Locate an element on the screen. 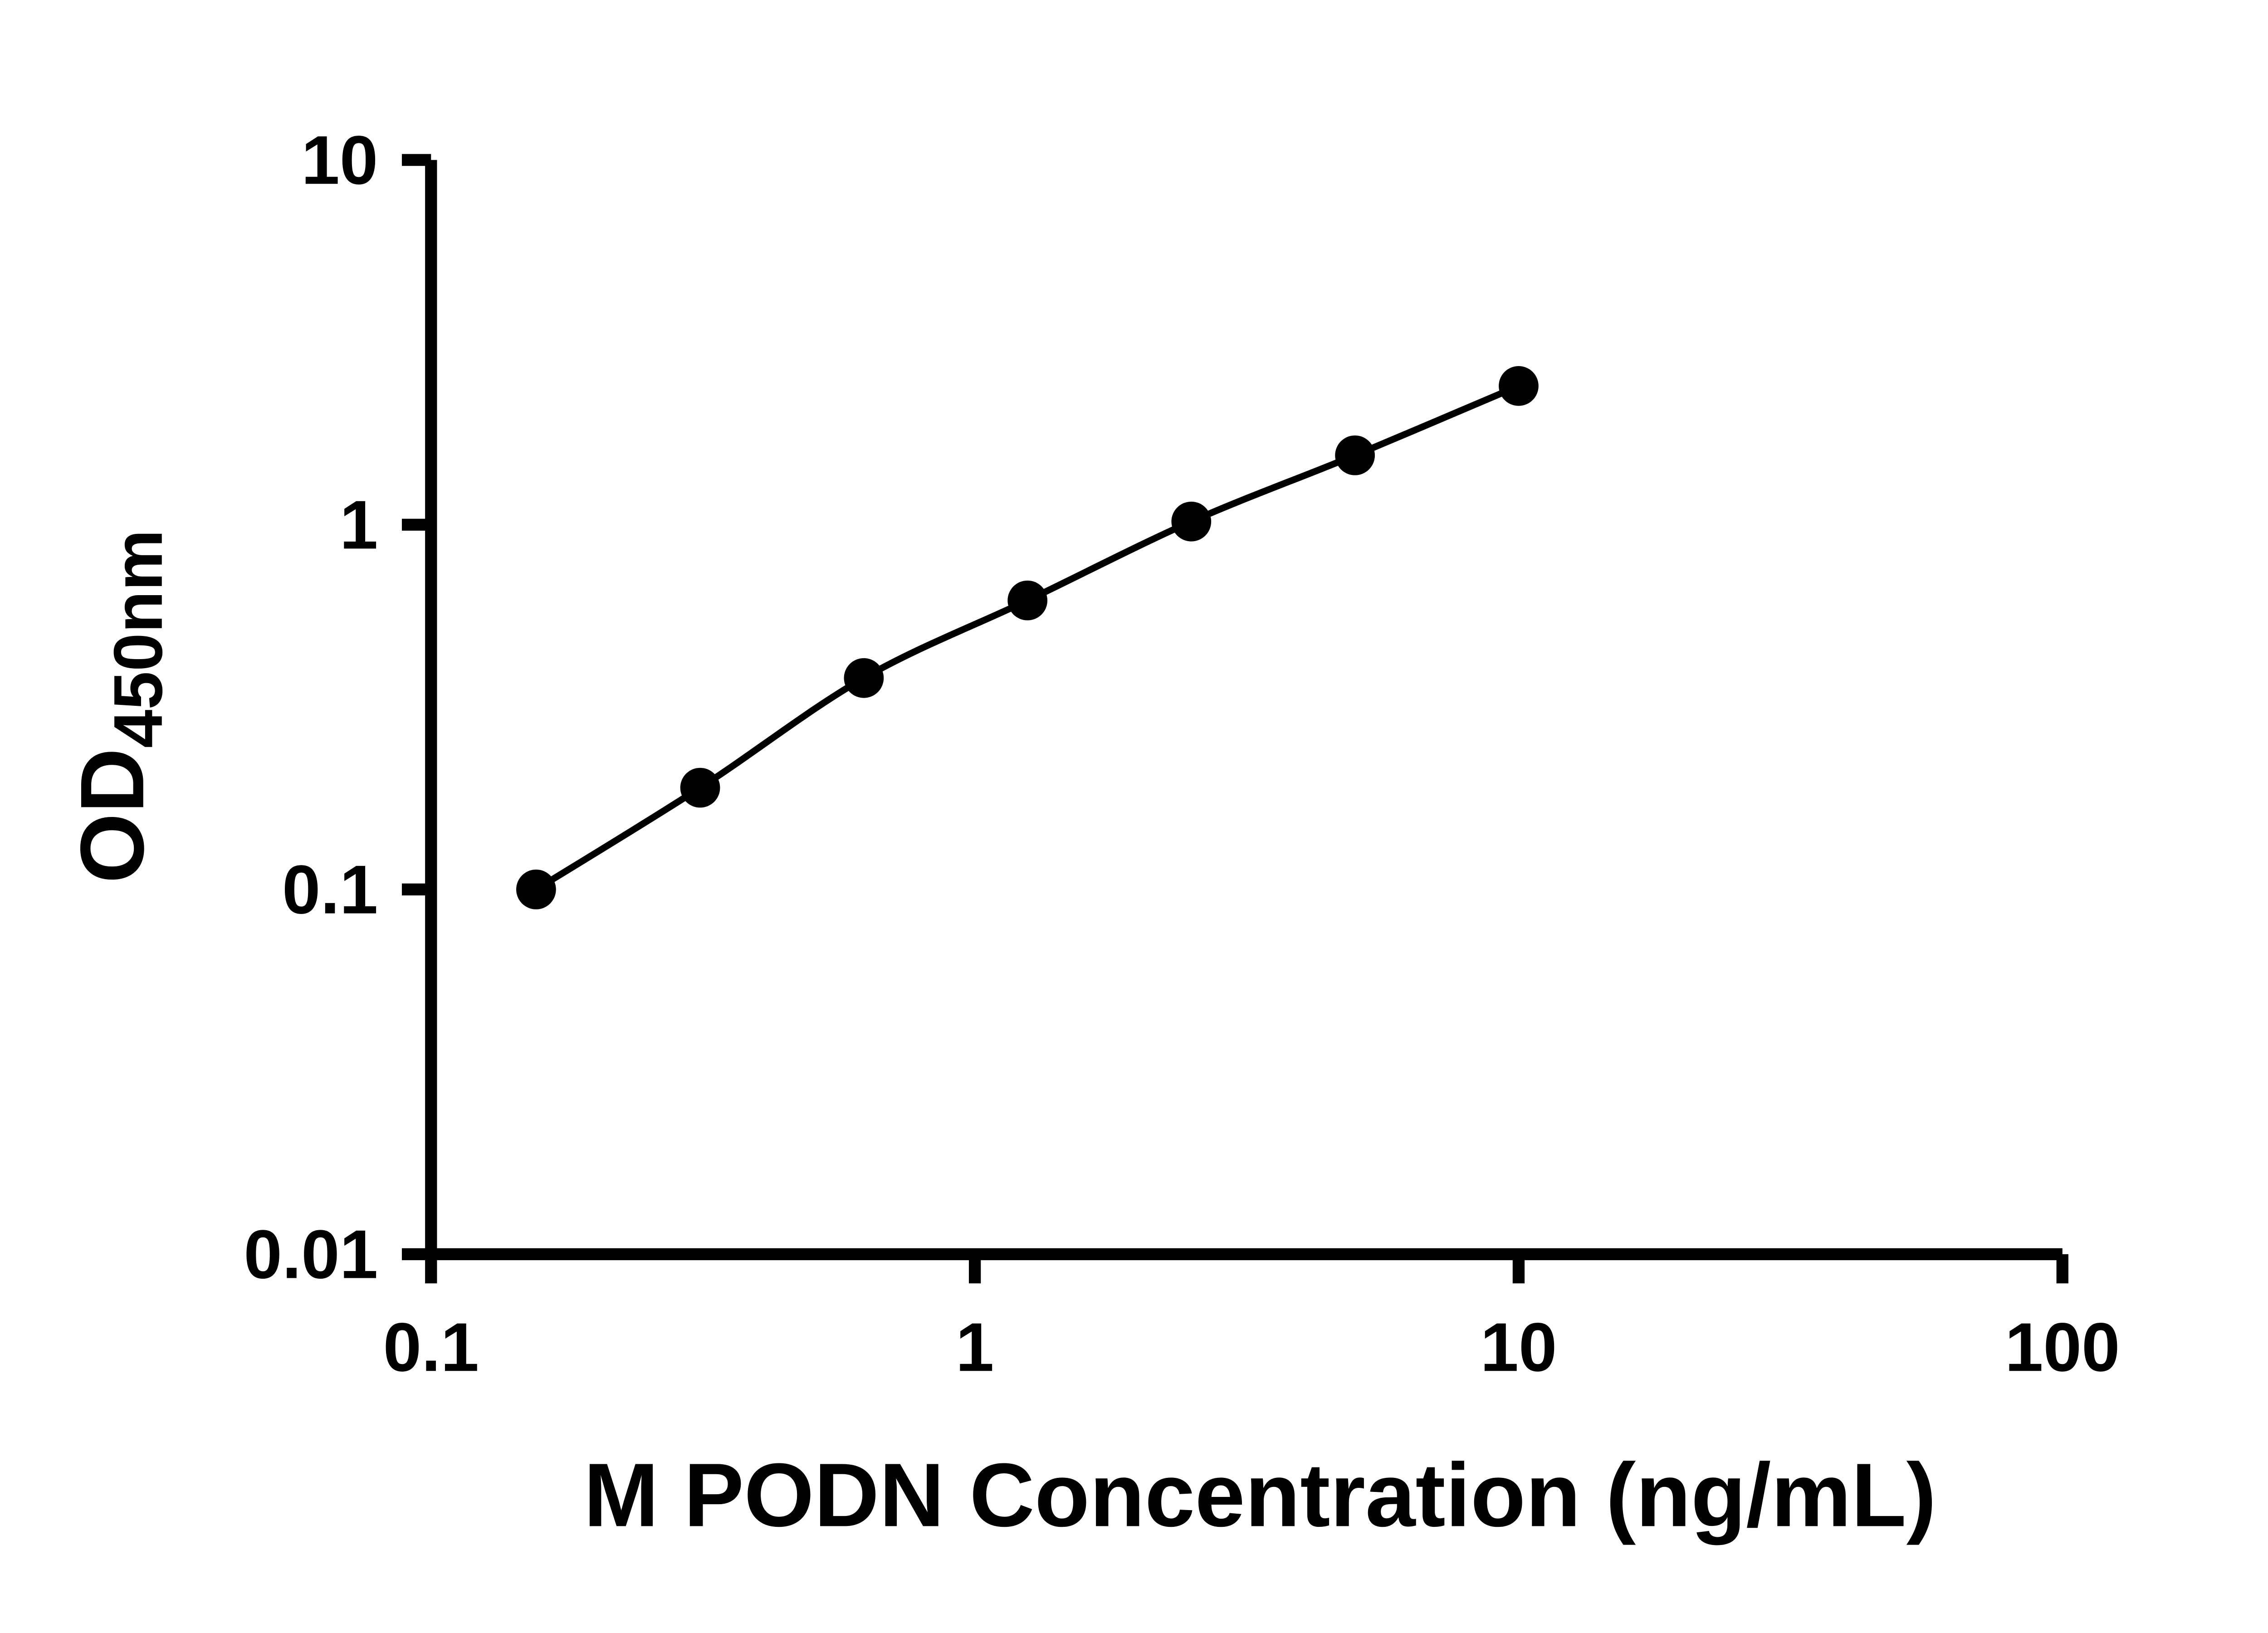 Image resolution: width=2268 pixels, height=1633 pixels. points-group is located at coordinates (1027, 637).